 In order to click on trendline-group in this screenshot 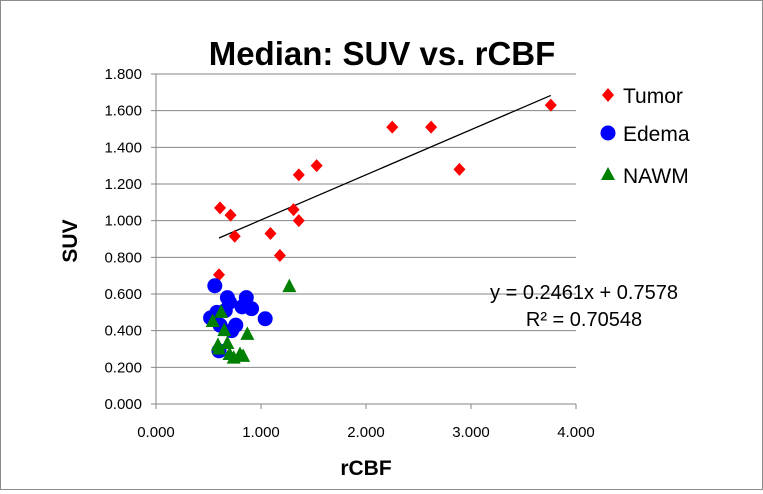, I will do `click(385, 166)`.